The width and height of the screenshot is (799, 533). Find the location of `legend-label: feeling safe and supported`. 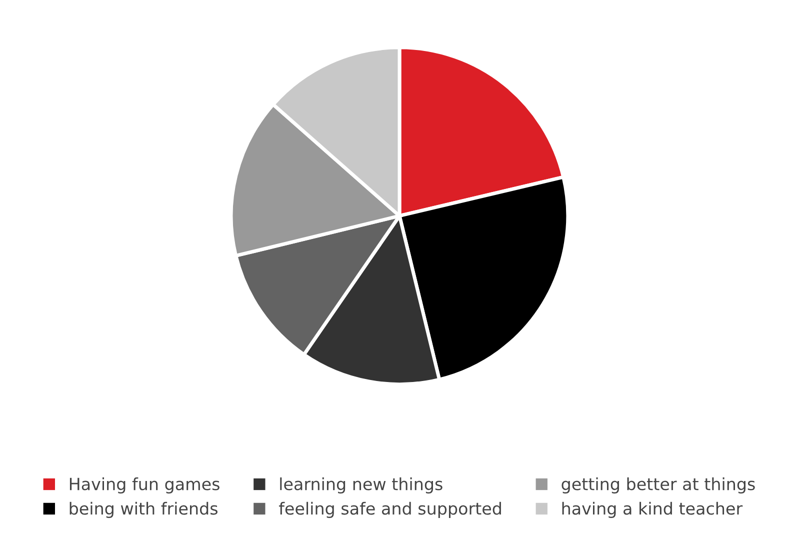

legend-label: feeling safe and supported is located at coordinates (389, 510).